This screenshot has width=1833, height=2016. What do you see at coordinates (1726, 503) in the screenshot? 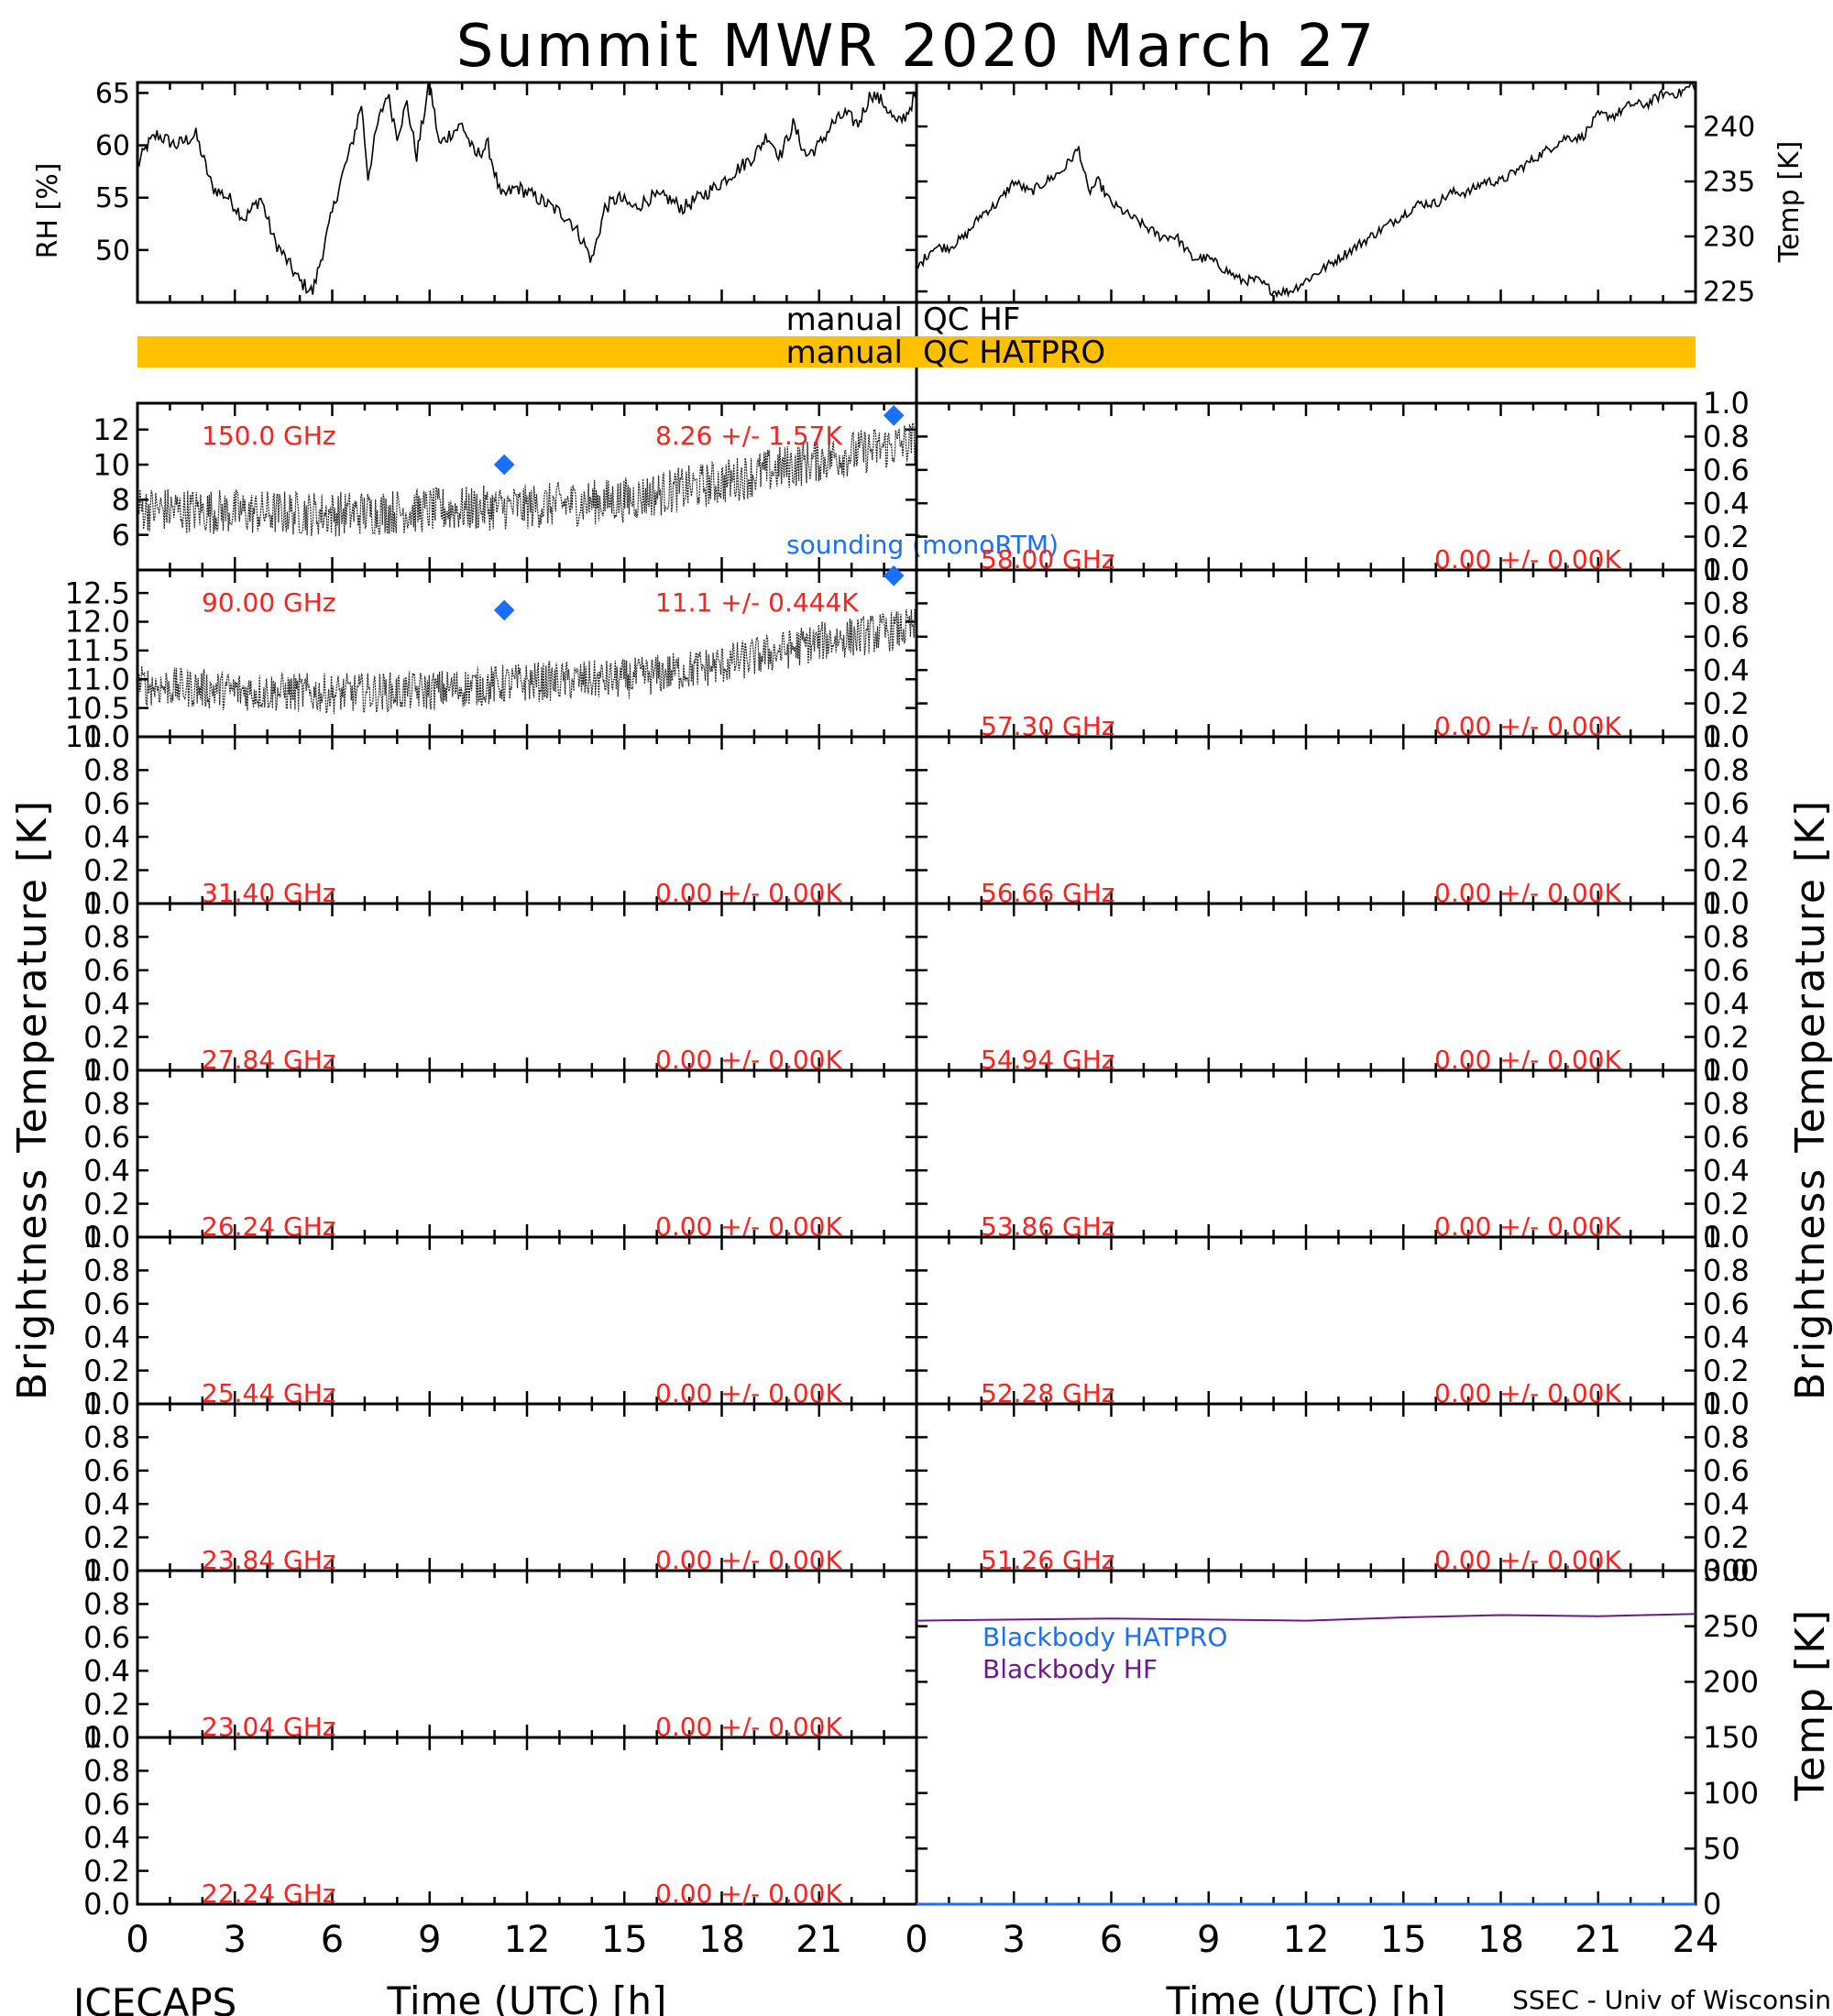
I see `bt_58-axis-ytick-label: 0.4` at bounding box center [1726, 503].